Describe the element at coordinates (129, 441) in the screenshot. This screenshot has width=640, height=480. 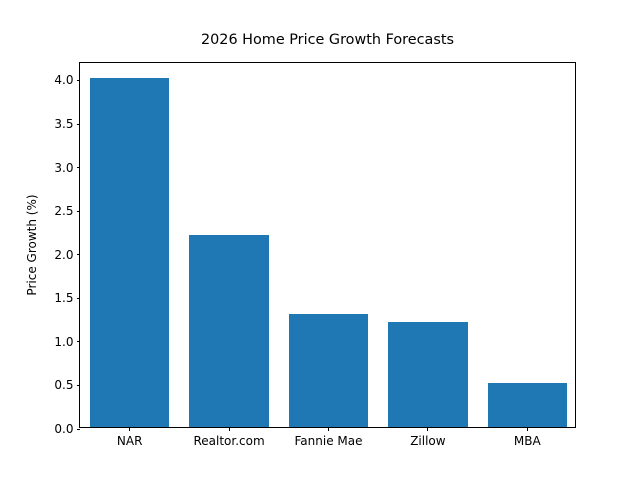
I see `x-tick-label: NAR` at that location.